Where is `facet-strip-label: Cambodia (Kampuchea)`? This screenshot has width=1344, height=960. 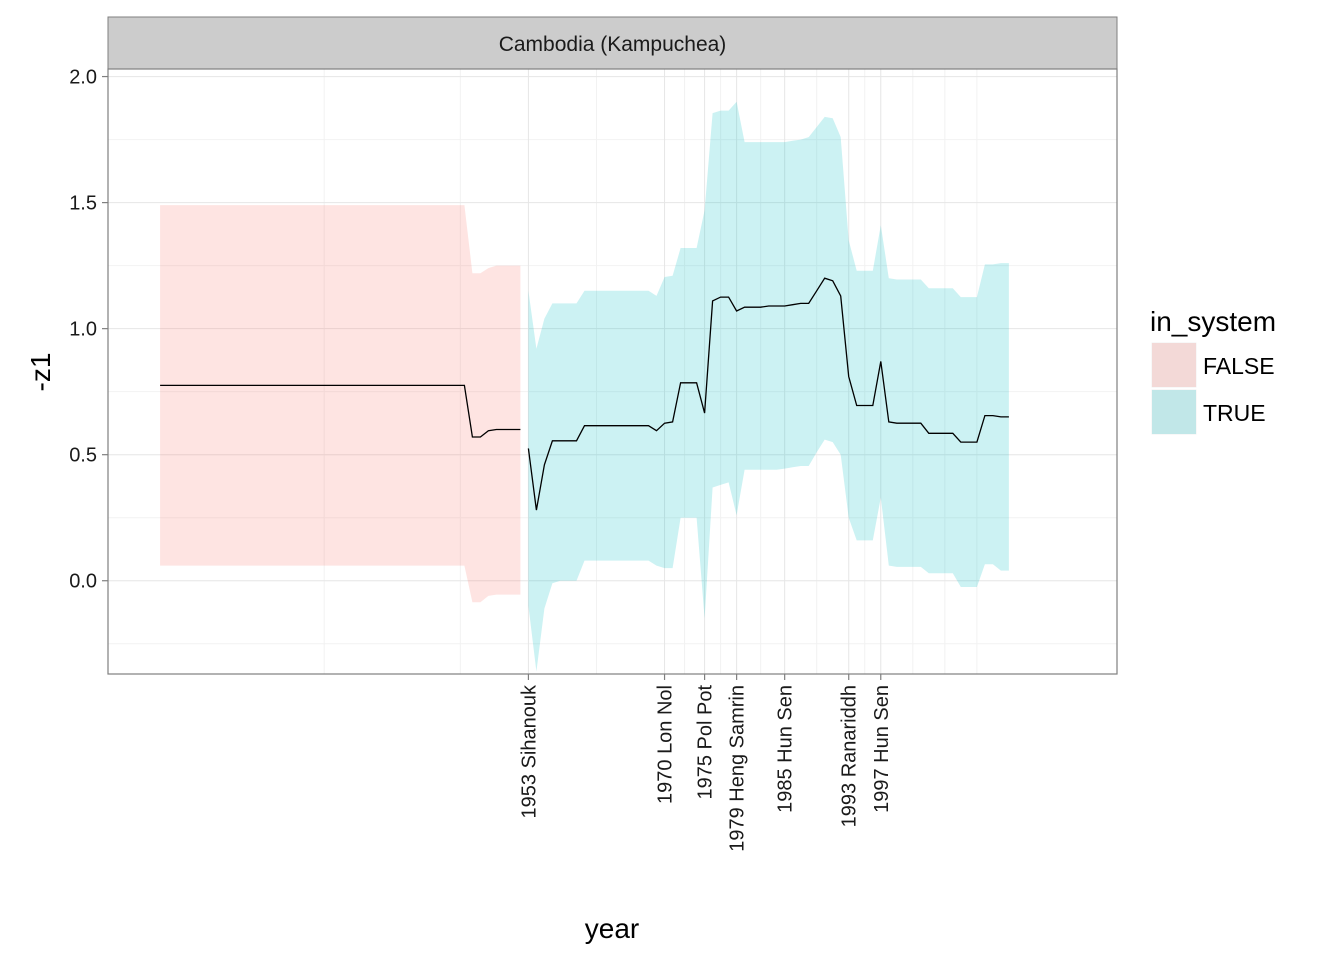
facet-strip-label: Cambodia (Kampuchea) is located at coordinates (613, 44).